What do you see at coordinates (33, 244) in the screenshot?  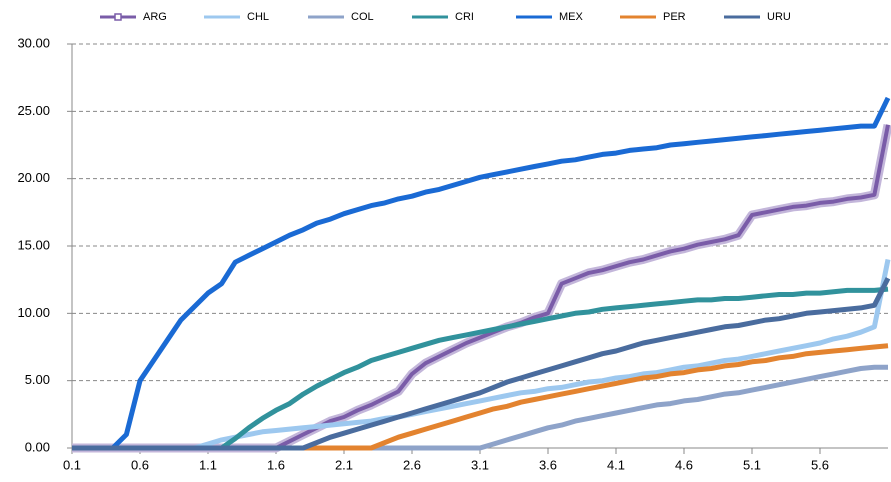 I see `y-tick-label: 15.00` at bounding box center [33, 244].